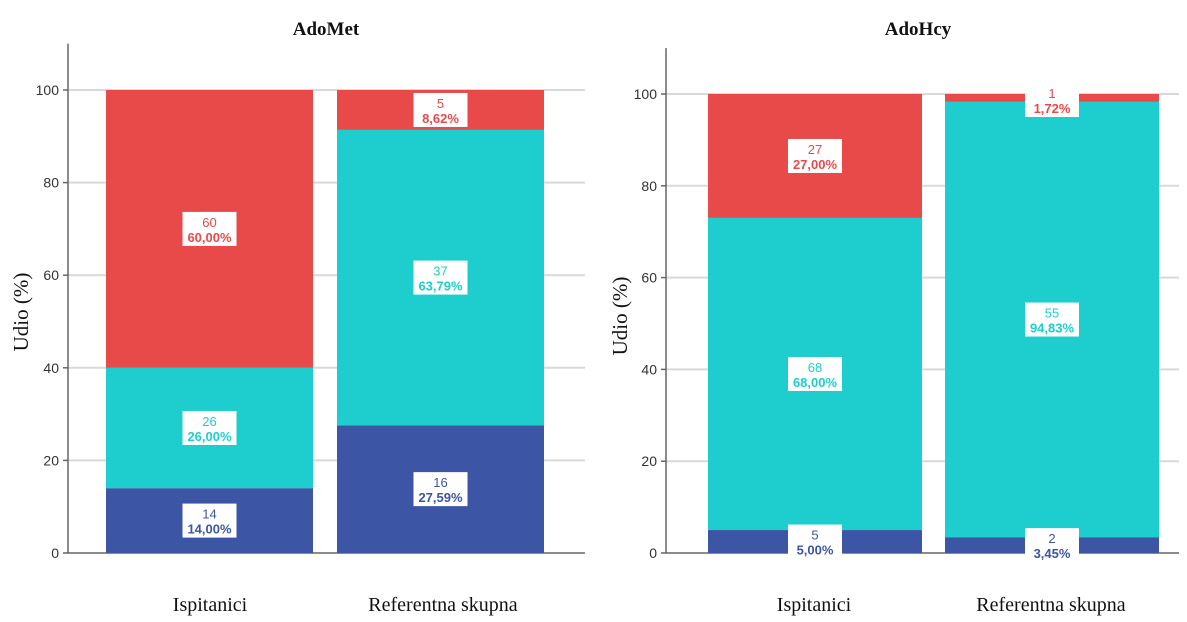 This screenshot has height=622, width=1187. I want to click on chart-title: AdoHcy, so click(918, 29).